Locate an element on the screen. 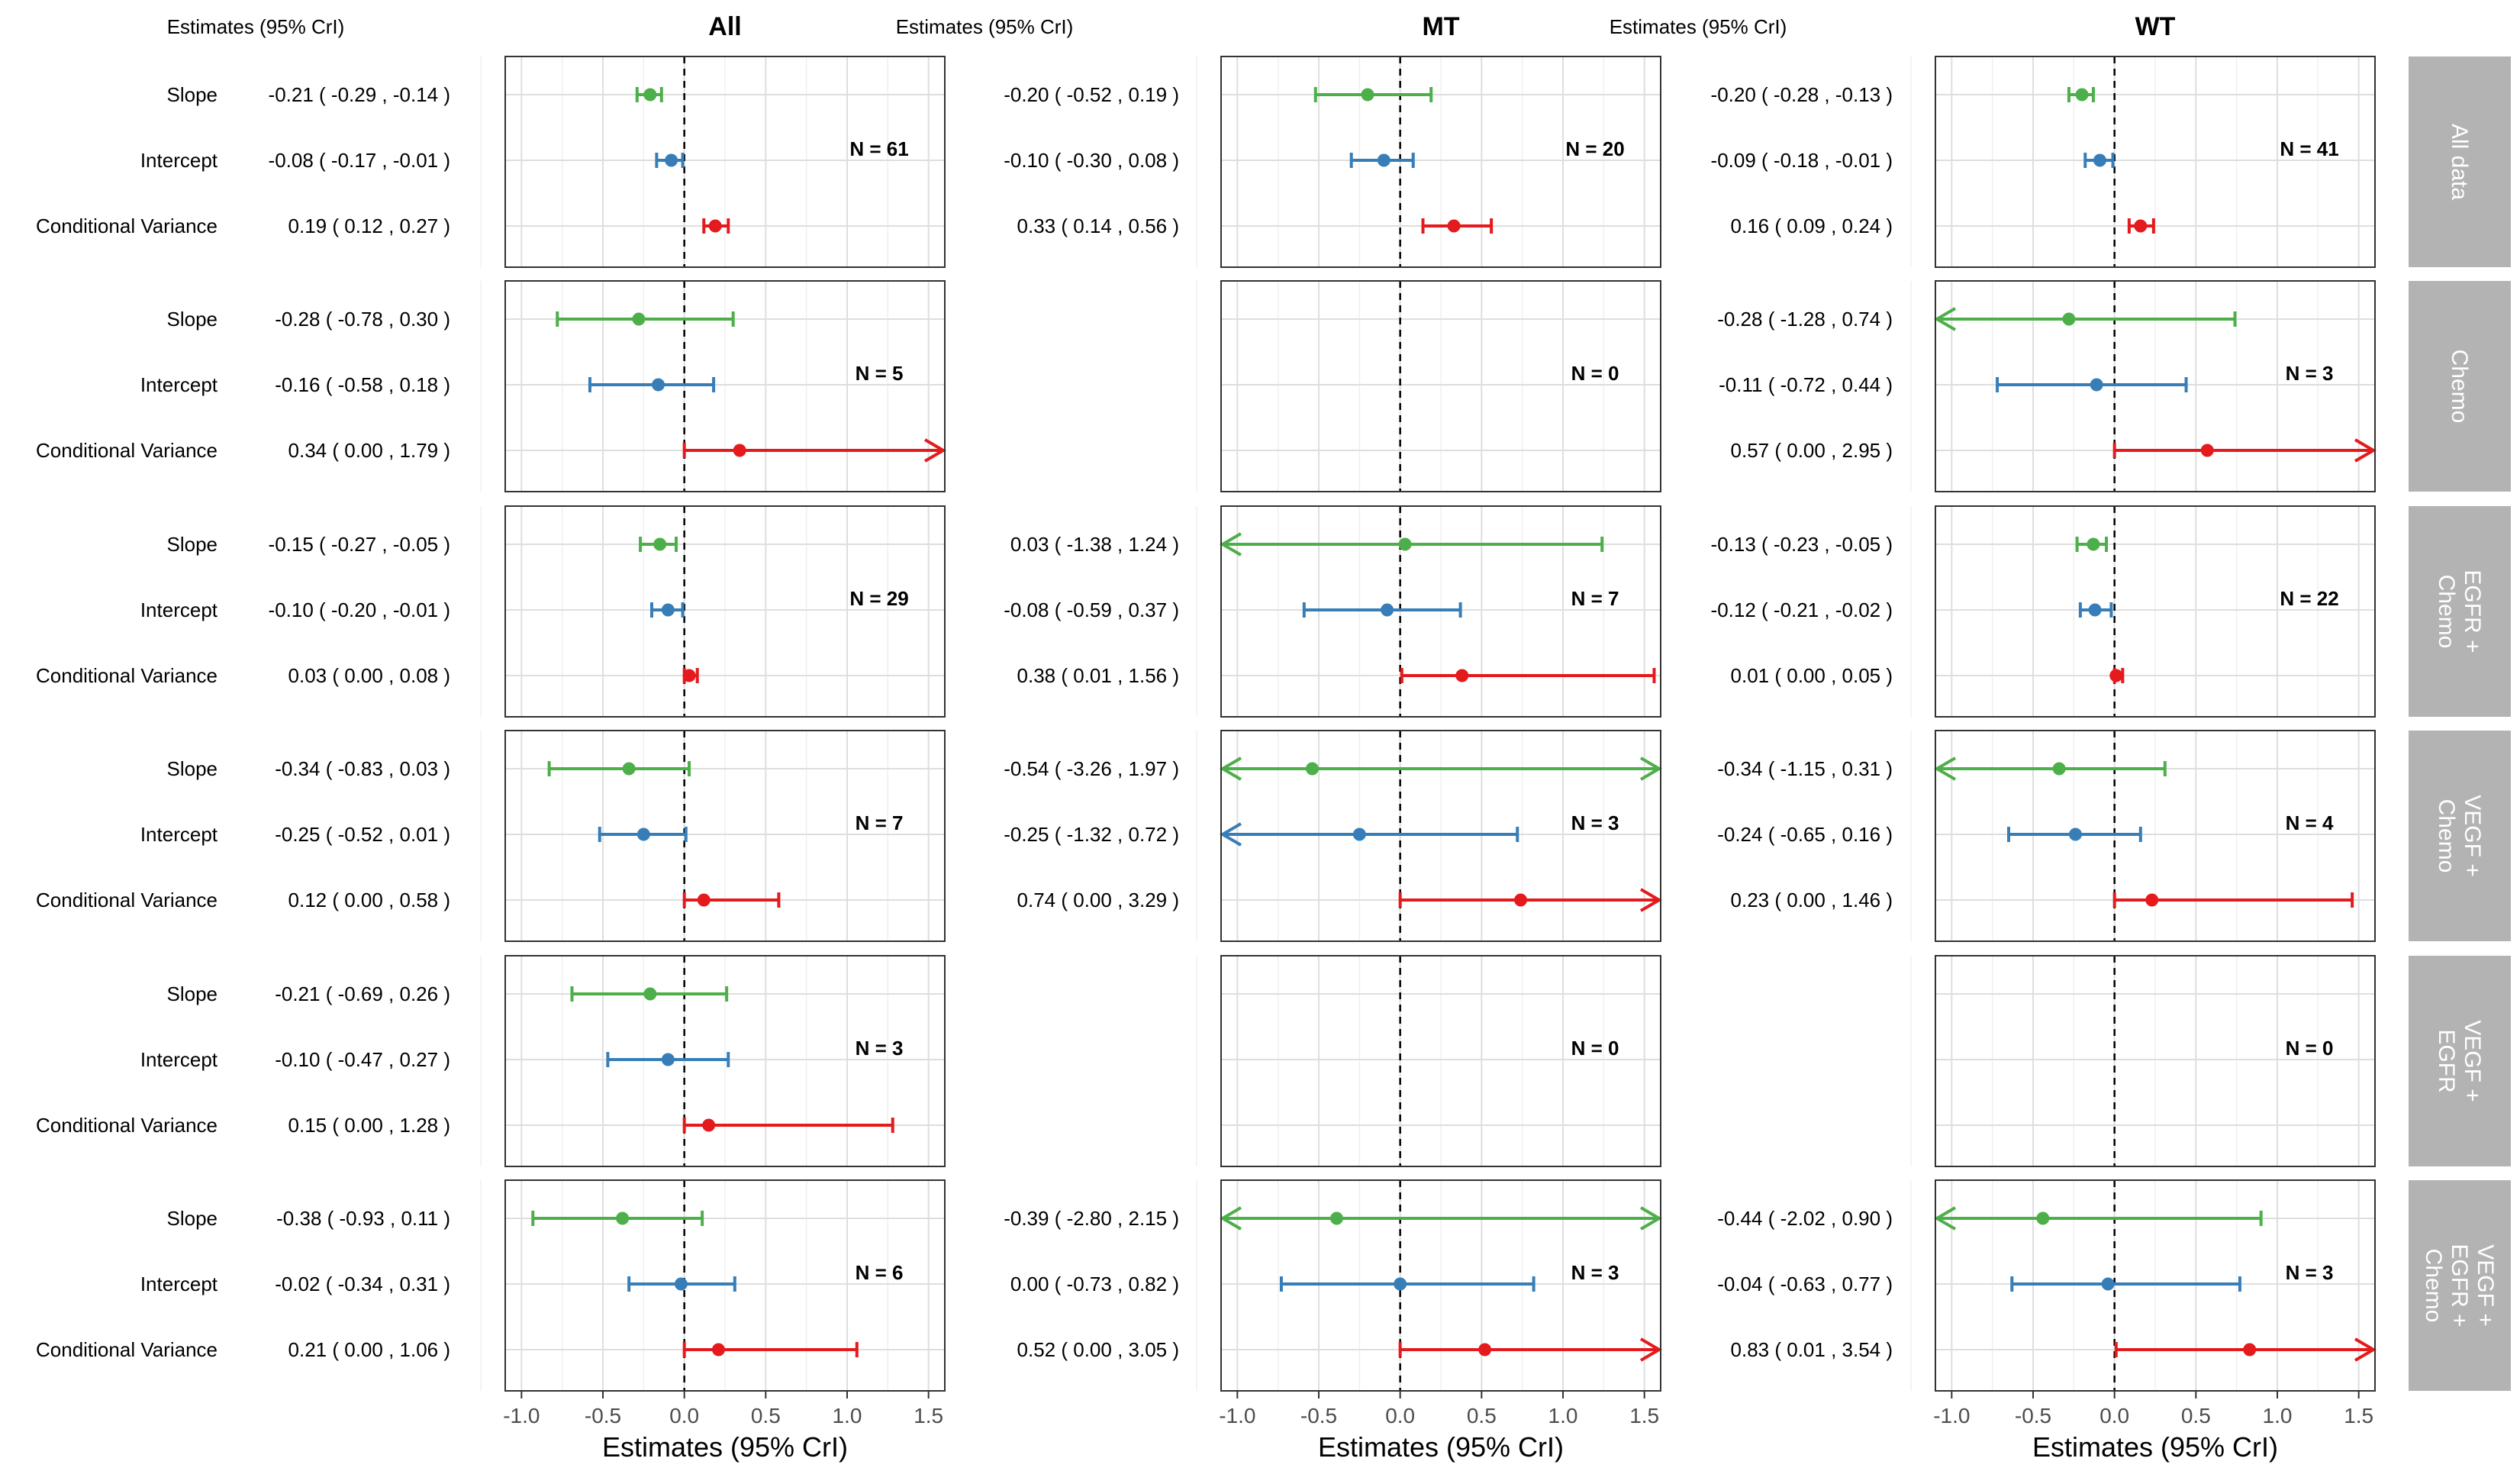 The width and height of the screenshot is (2520, 1484). estimate-text: 0.12 ( 0.00 , 0.58 ) is located at coordinates (369, 900).